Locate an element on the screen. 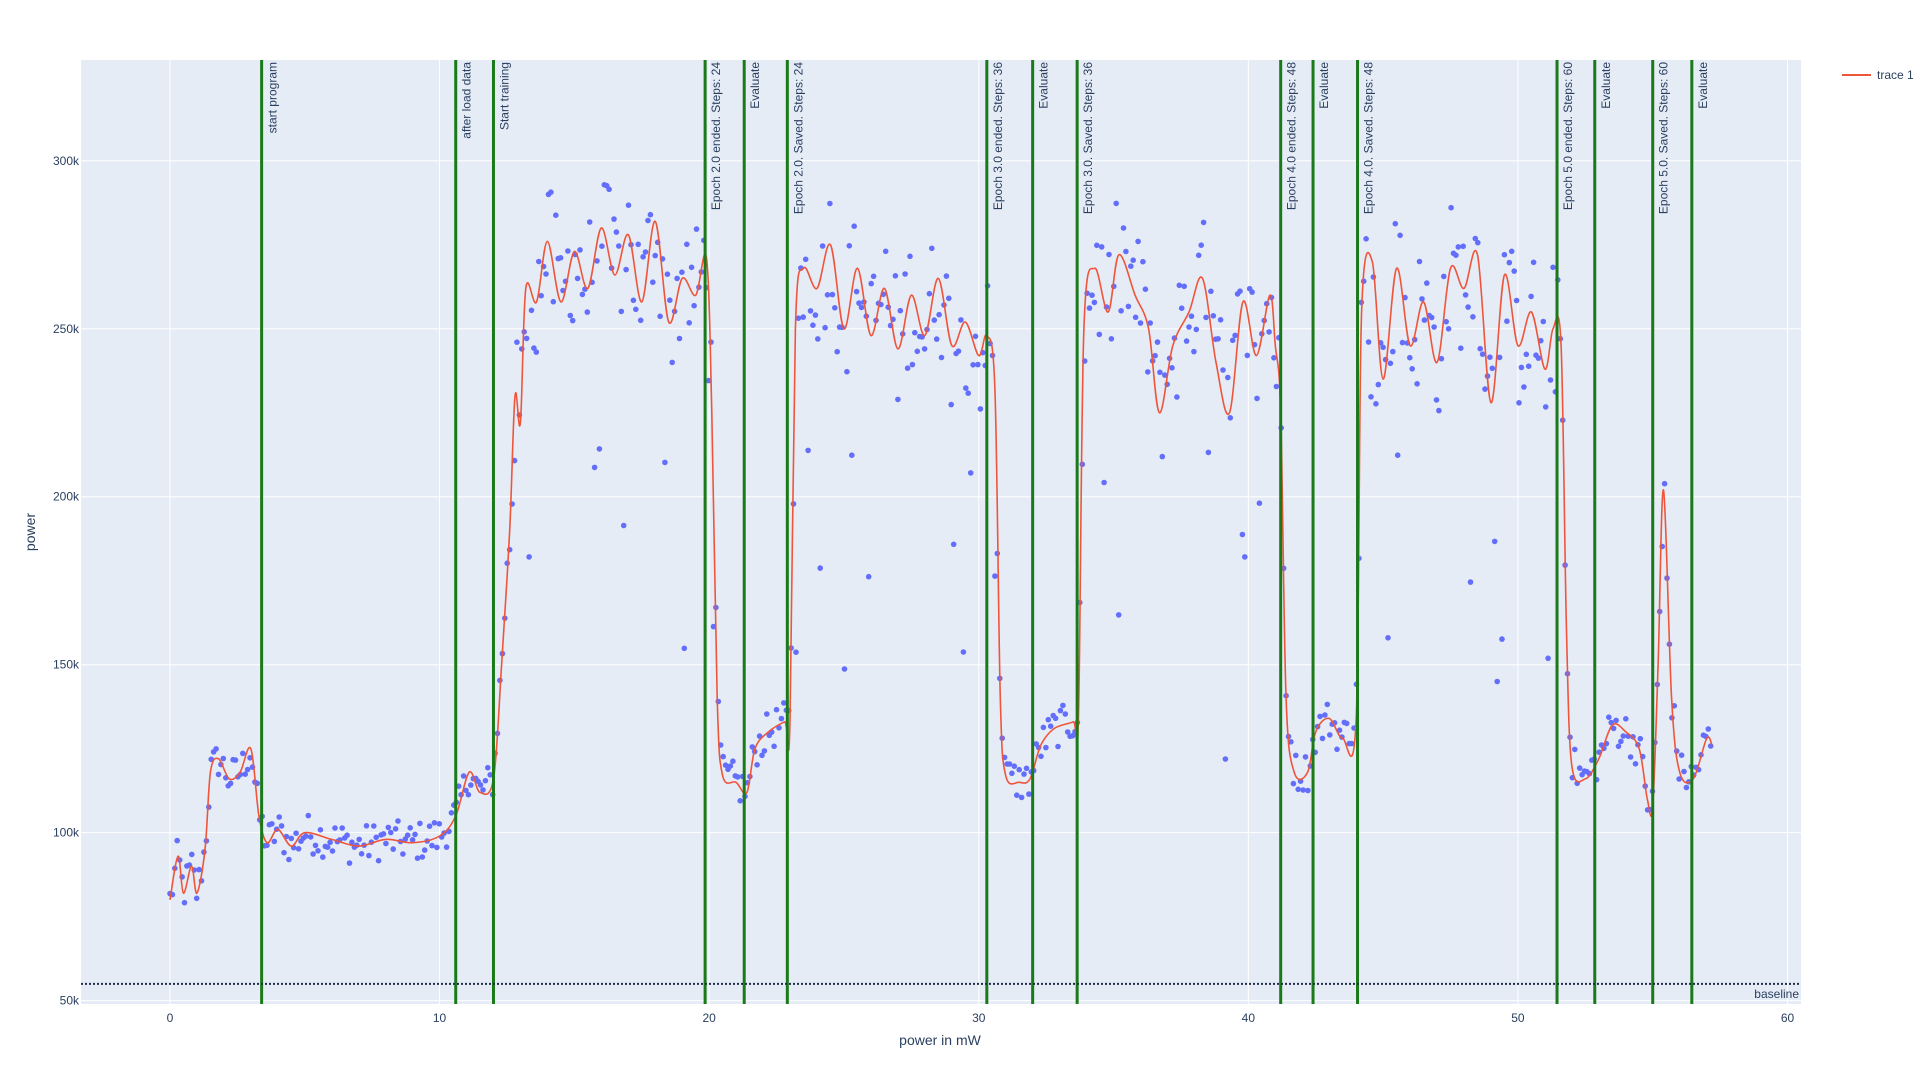  event-label: Epoch 3.0. Saved. Steps: 36 is located at coordinates (1088, 138).